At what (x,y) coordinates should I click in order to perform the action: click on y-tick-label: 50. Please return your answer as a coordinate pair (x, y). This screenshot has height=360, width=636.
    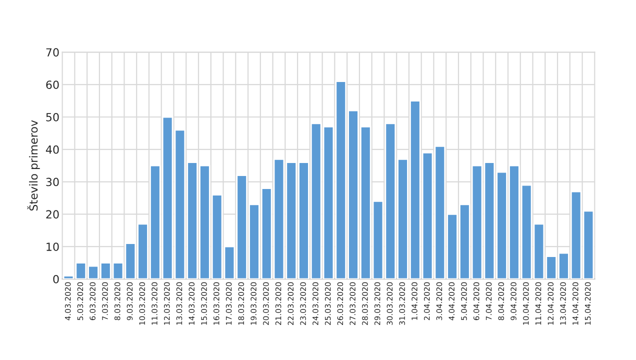
    Looking at the image, I should click on (52, 117).